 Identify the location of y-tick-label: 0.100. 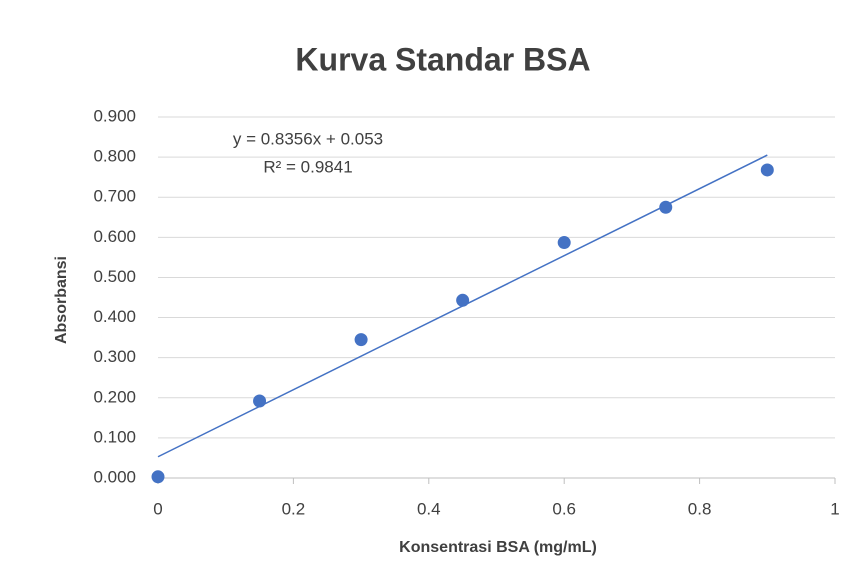
(114, 436).